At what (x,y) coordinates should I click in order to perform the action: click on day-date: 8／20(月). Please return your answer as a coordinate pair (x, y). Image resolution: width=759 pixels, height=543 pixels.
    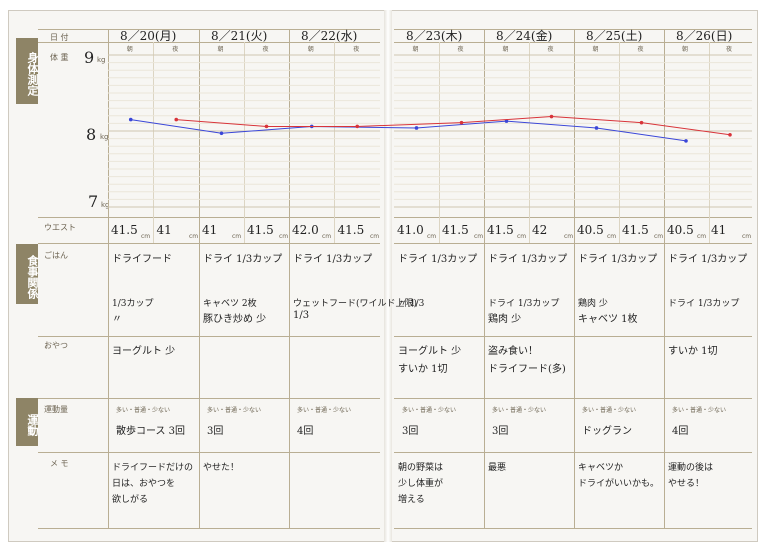
    Looking at the image, I should click on (148, 36).